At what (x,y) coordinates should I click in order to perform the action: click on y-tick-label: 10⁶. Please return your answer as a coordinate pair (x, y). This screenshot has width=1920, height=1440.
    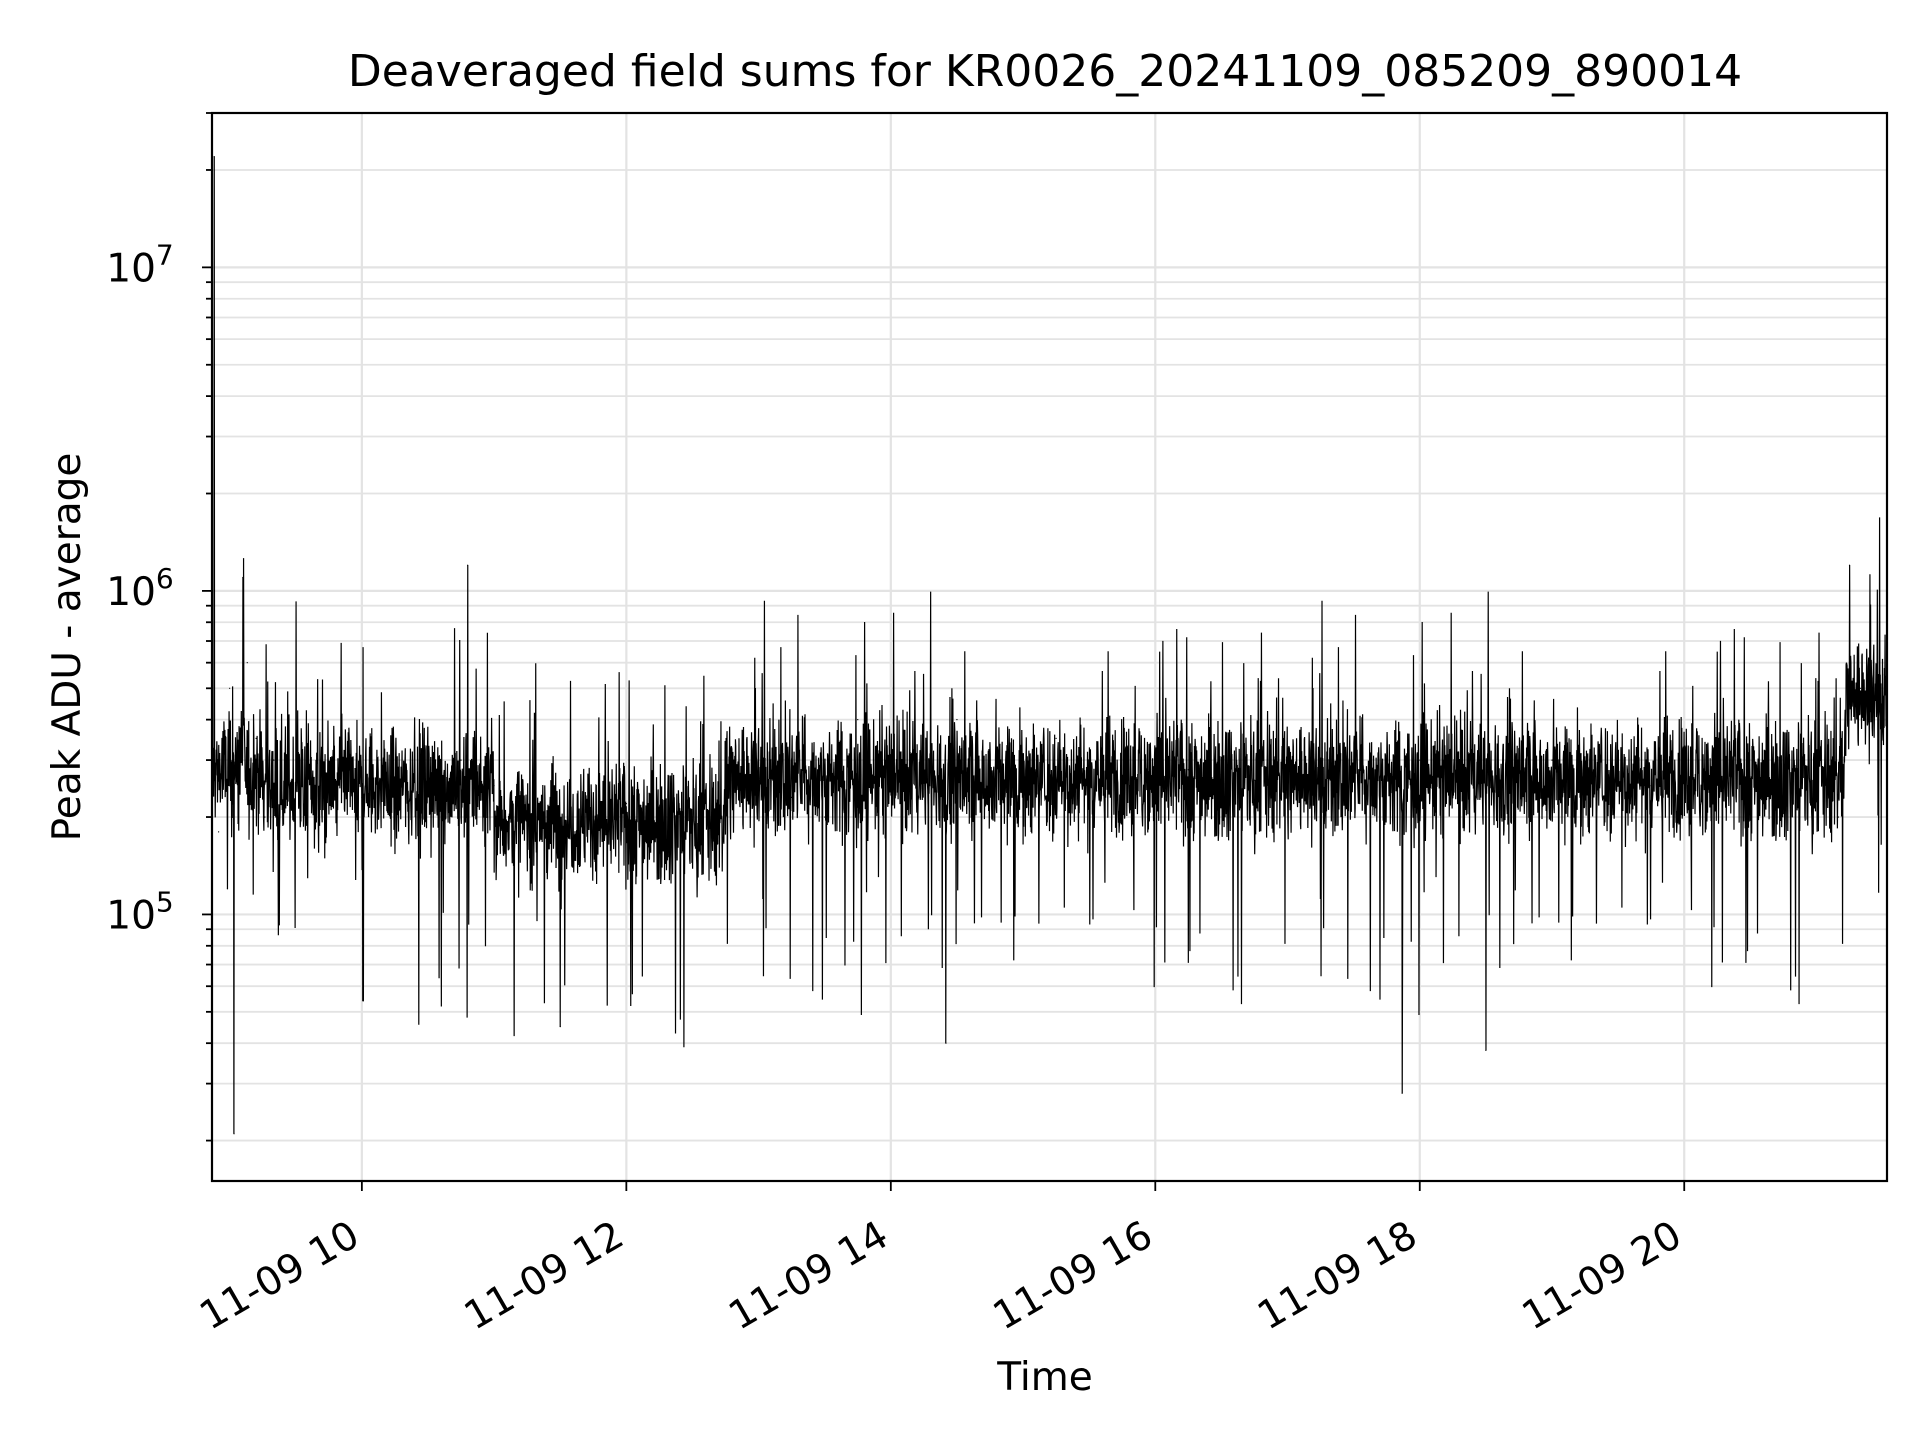
    Looking at the image, I should click on (139, 588).